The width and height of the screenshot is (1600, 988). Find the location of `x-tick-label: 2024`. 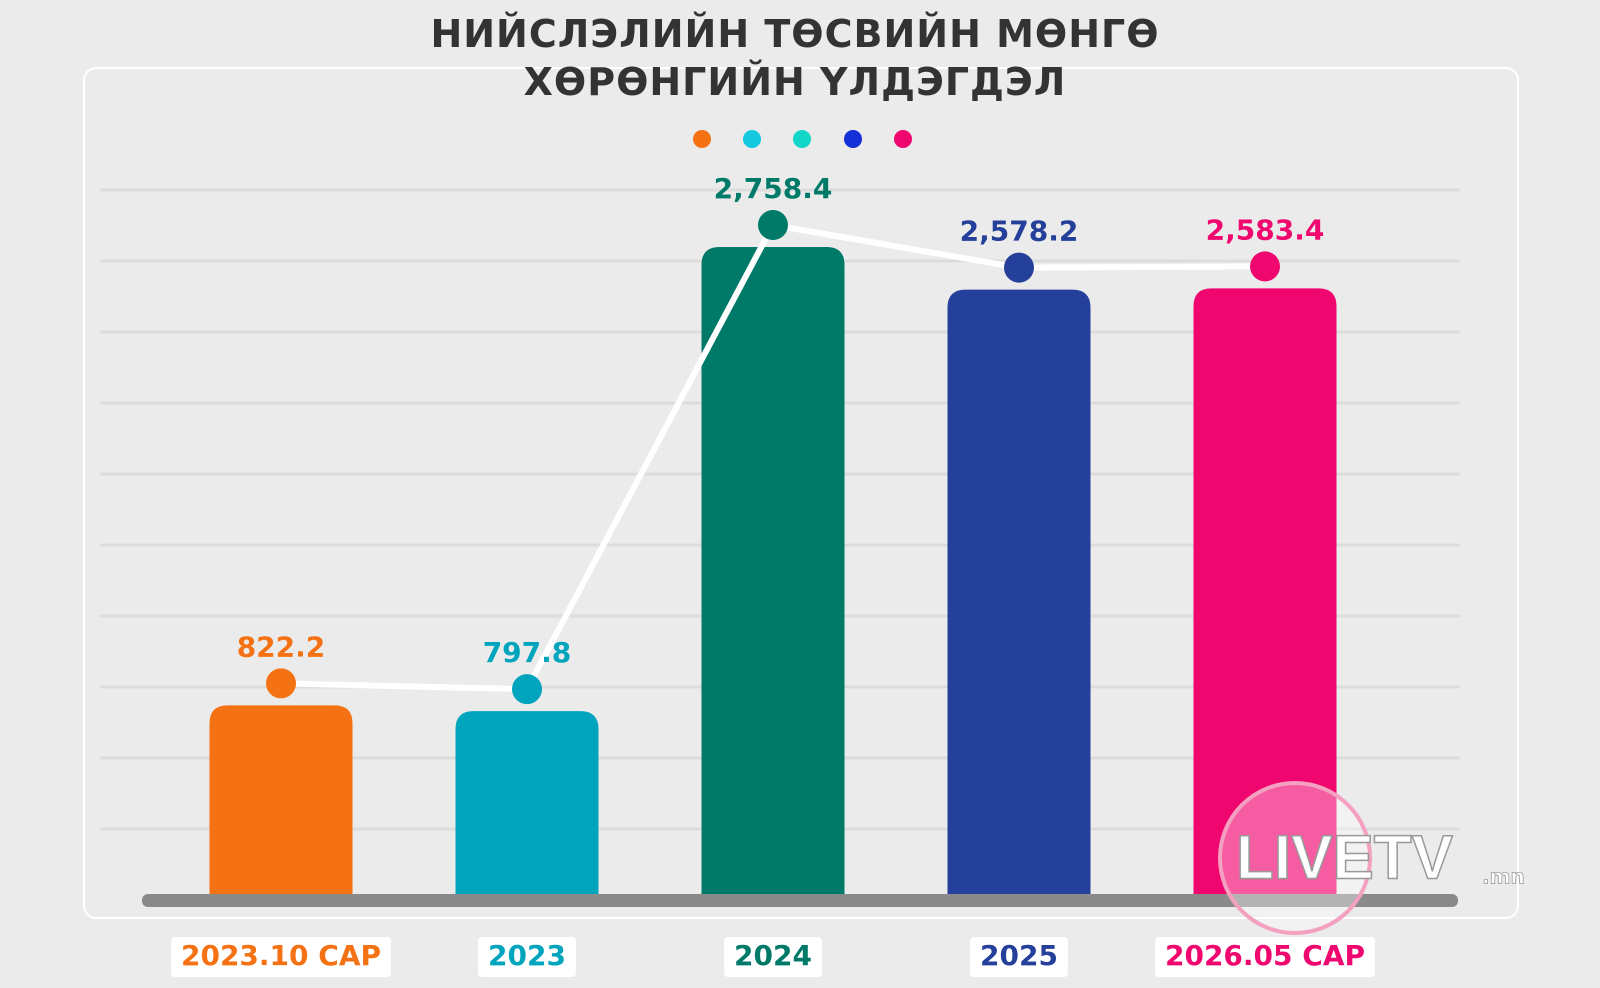

x-tick-label: 2024 is located at coordinates (773, 955).